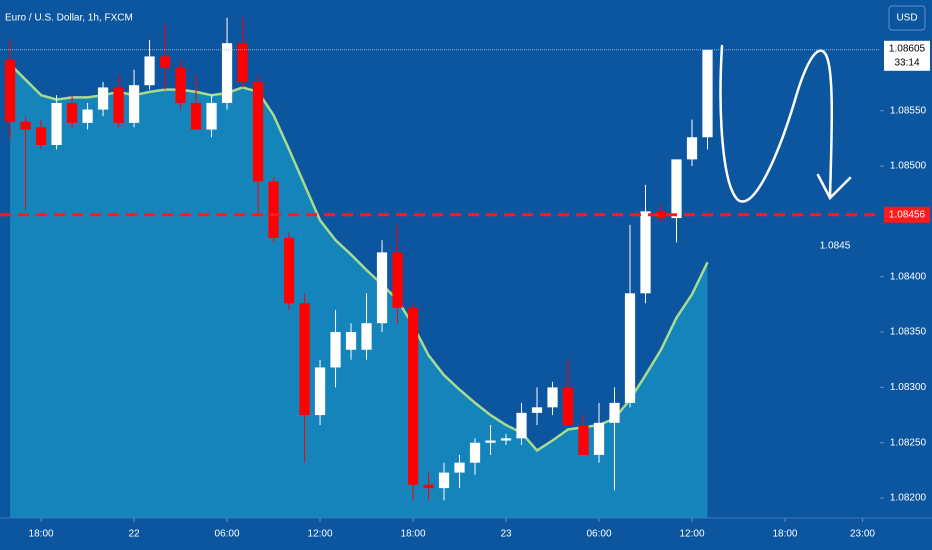  Describe the element at coordinates (906, 62) in the screenshot. I see `countdown-label: 33:14` at that location.